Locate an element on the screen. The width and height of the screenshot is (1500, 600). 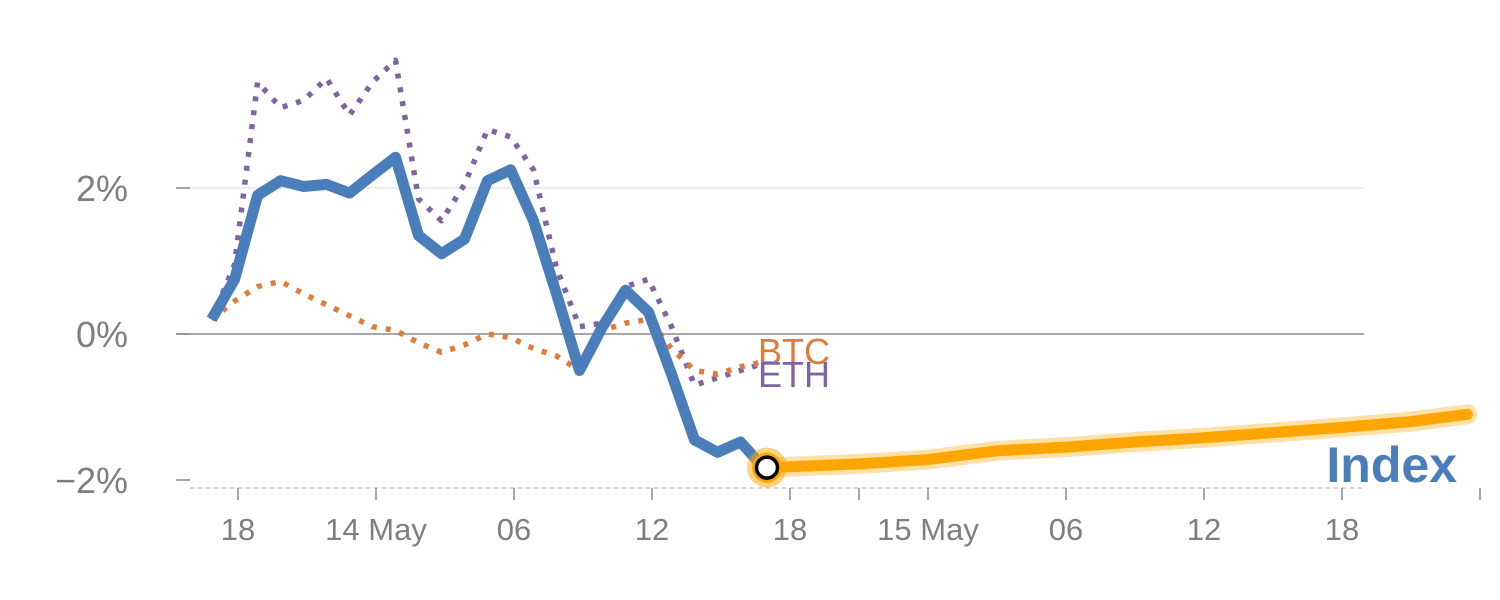
annotation-btc: BTC is located at coordinates (794, 351).